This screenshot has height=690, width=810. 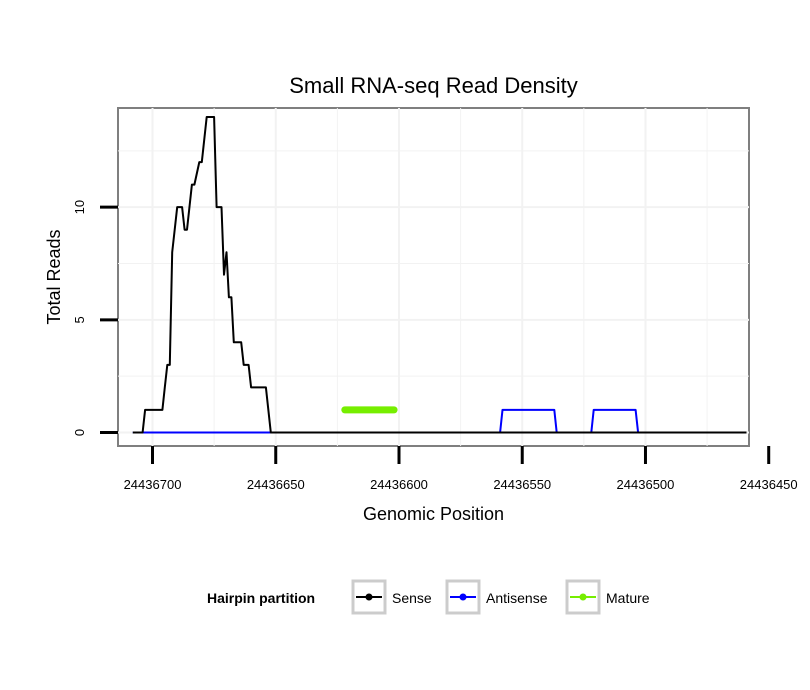 I want to click on legend-label-antisense: Antisense, so click(x=517, y=598).